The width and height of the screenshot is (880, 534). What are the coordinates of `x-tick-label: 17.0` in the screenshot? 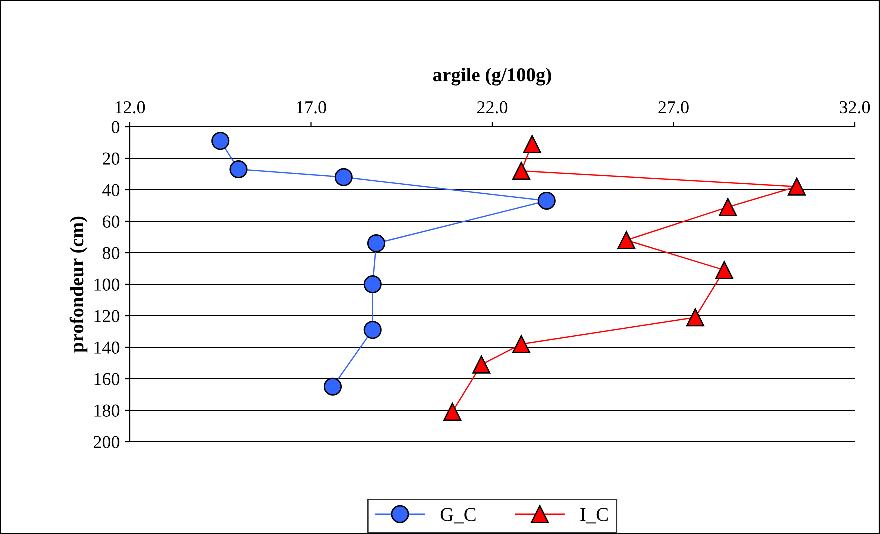 It's located at (311, 107).